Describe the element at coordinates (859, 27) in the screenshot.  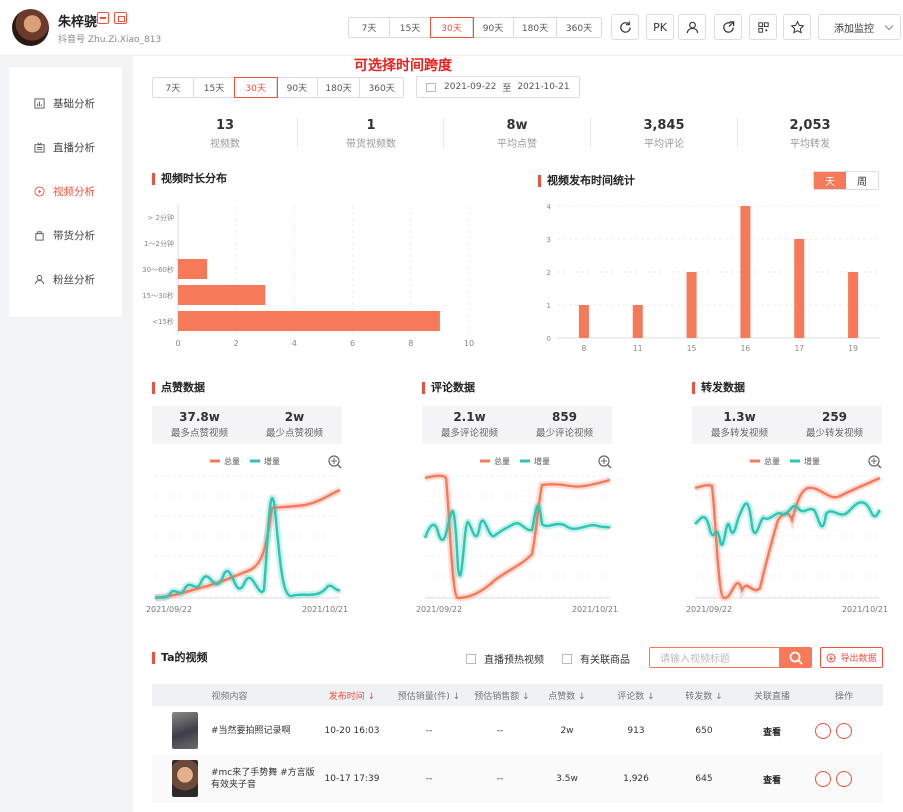
I see `add-monitor-button: 添加监控` at that location.